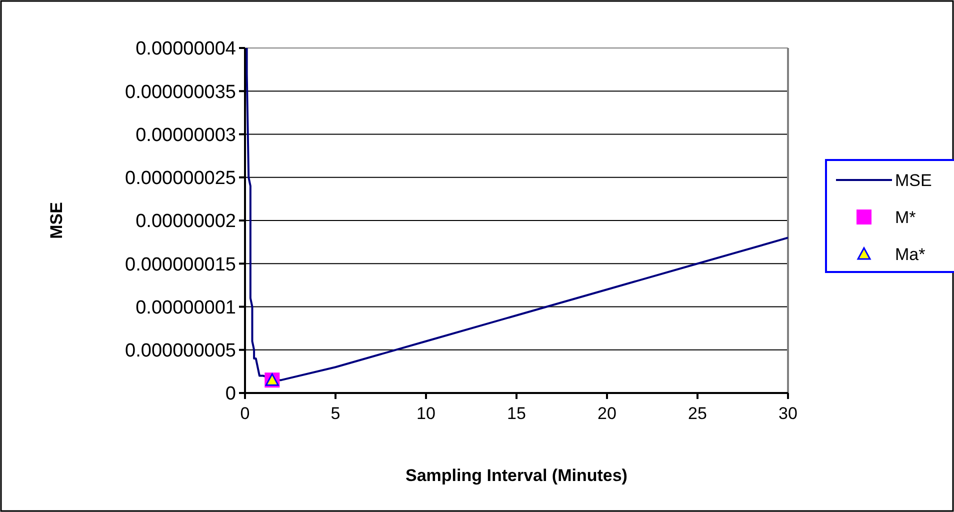  Describe the element at coordinates (607, 413) in the screenshot. I see `x-tick-label: 20` at that location.